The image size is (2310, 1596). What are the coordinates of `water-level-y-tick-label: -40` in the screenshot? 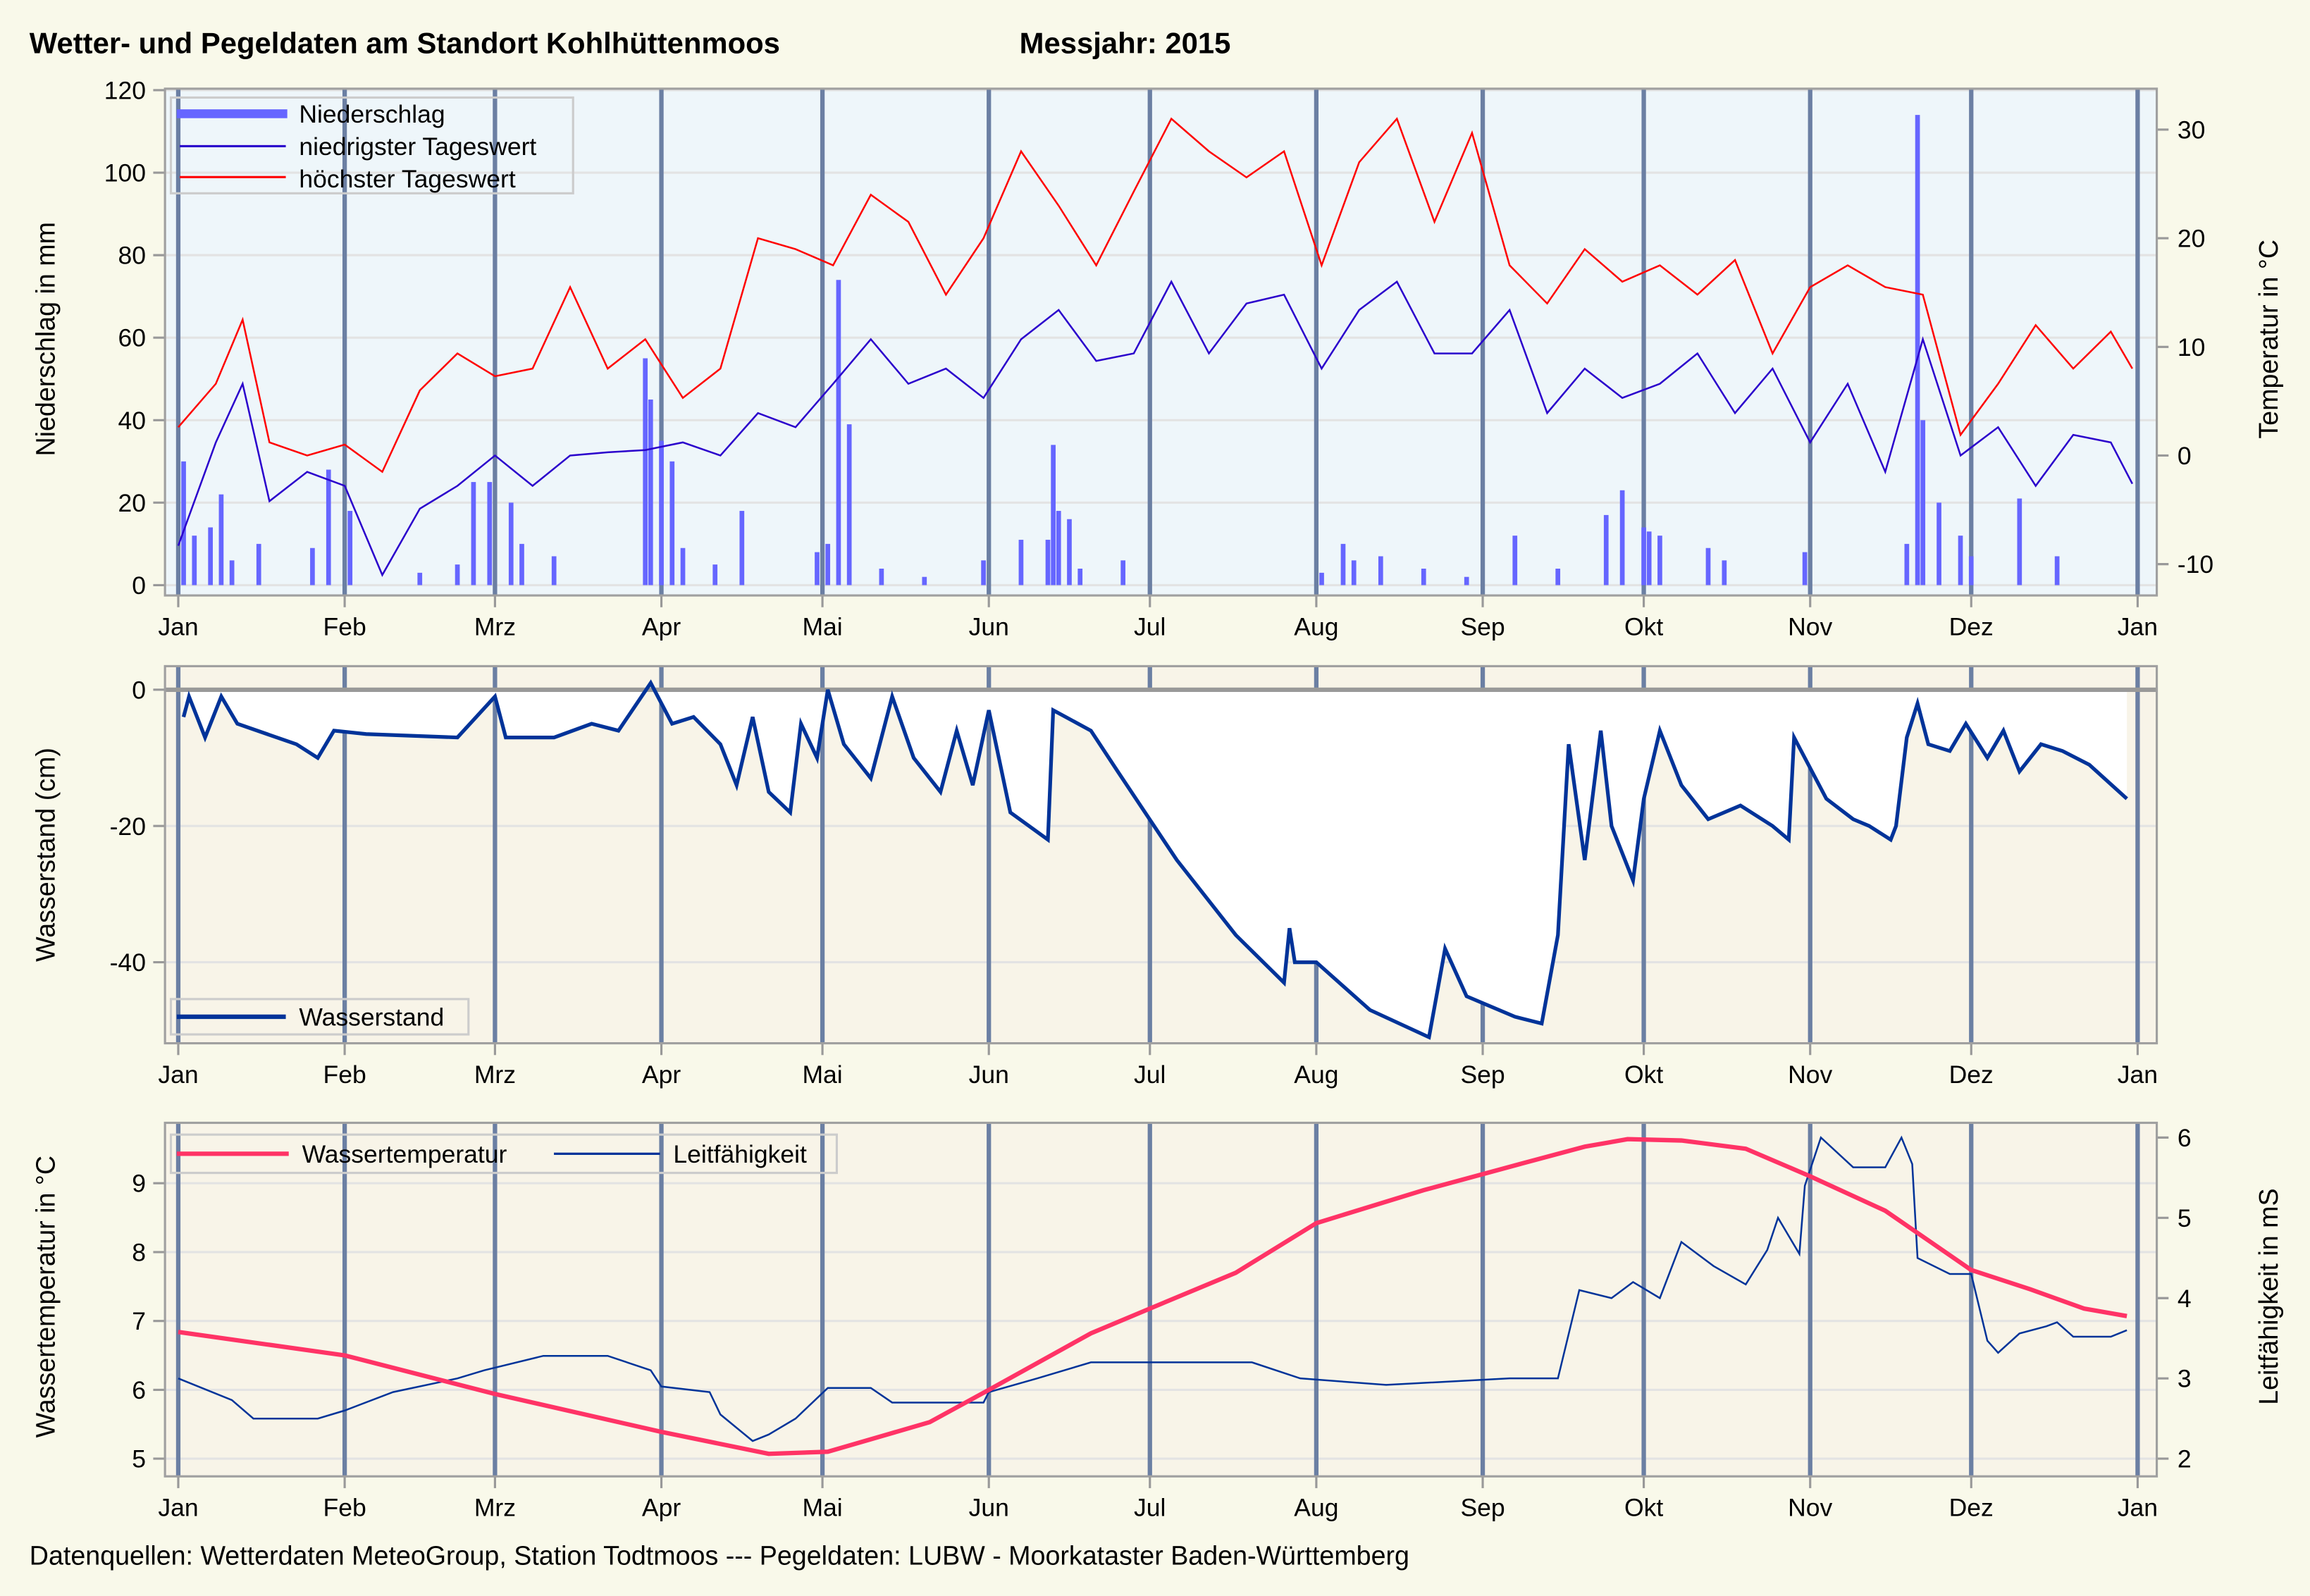 It's located at (128, 962).